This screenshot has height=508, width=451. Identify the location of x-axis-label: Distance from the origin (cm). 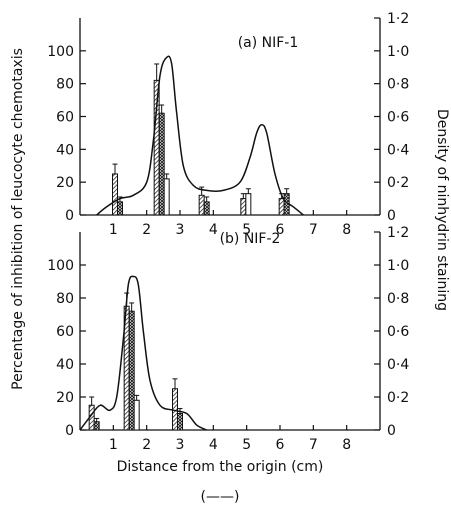
(220, 467).